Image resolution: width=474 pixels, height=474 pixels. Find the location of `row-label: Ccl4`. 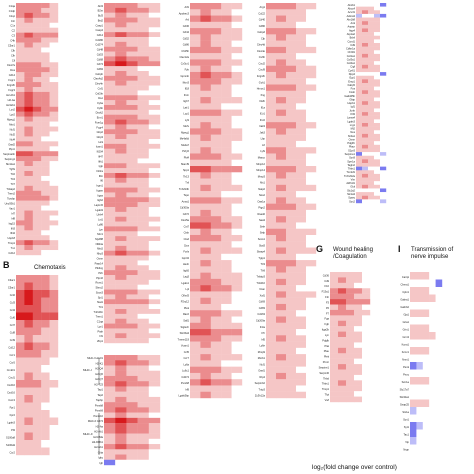

row-label: Ccl4 is located at coordinates (13, 310).